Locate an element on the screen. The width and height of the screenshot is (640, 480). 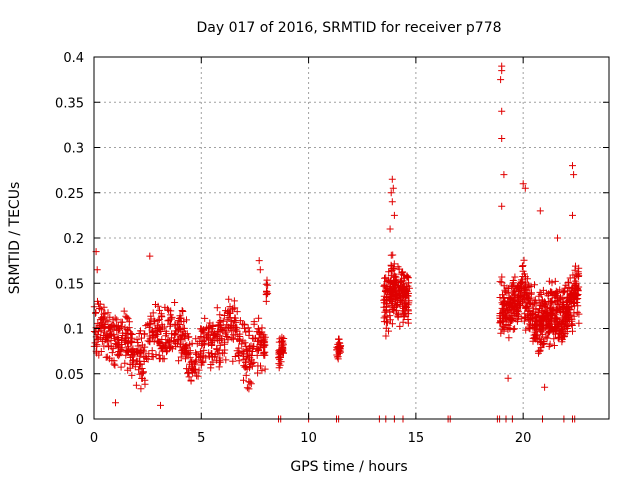
x-tick-label: 10 is located at coordinates (308, 438).